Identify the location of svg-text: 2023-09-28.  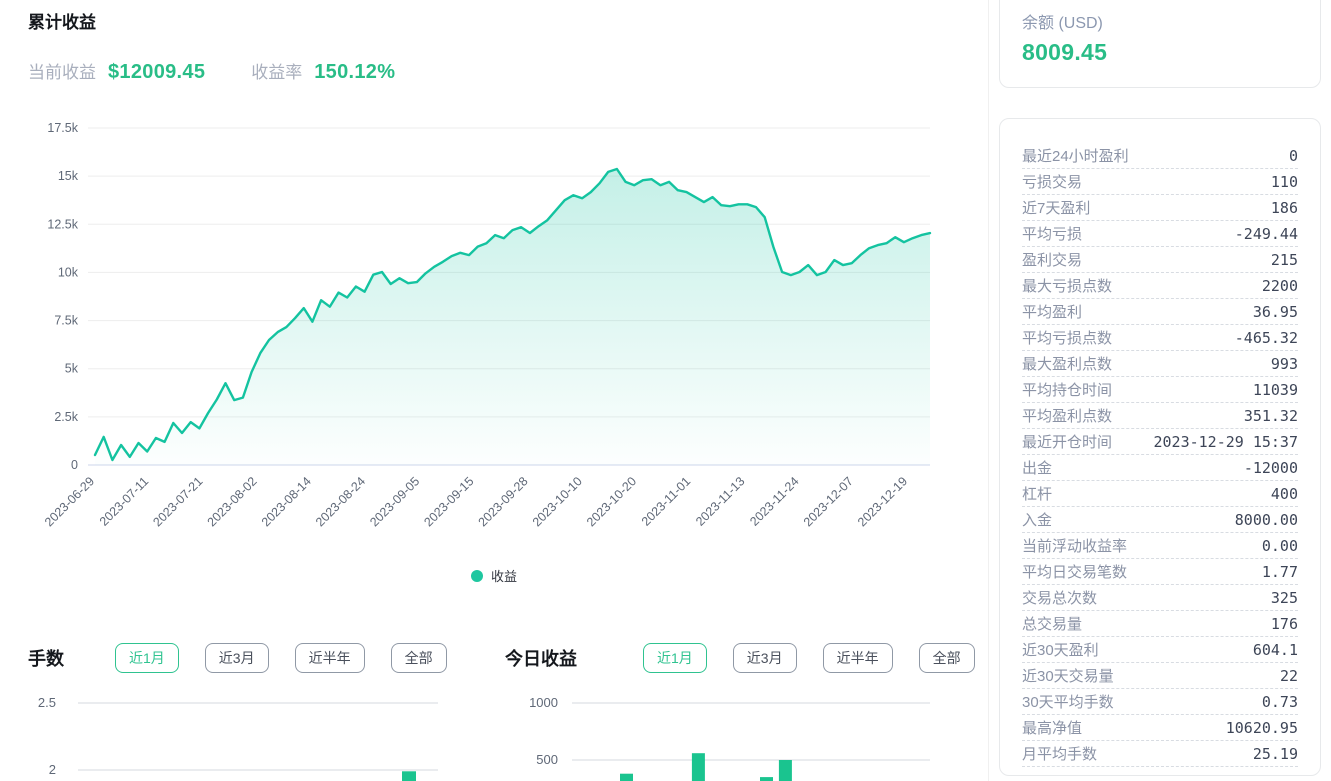
(503, 501).